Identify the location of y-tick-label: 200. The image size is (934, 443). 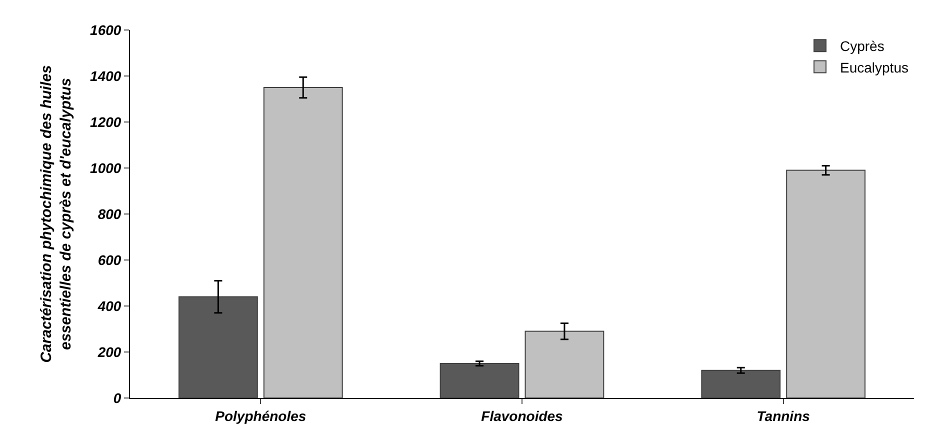
(109, 352).